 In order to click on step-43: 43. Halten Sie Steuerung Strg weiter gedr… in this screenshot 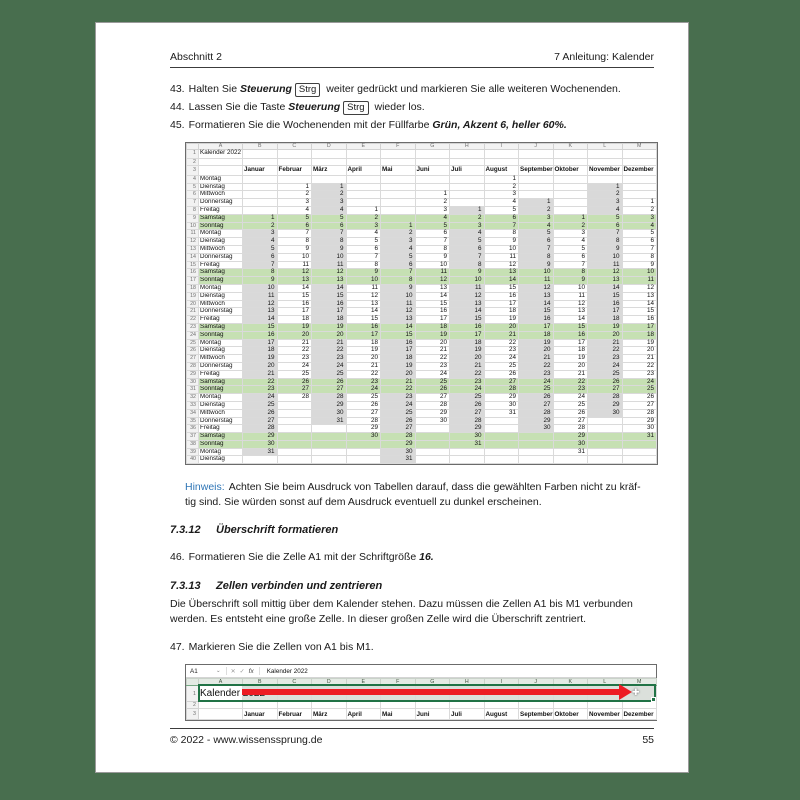, I will do `click(412, 89)`.